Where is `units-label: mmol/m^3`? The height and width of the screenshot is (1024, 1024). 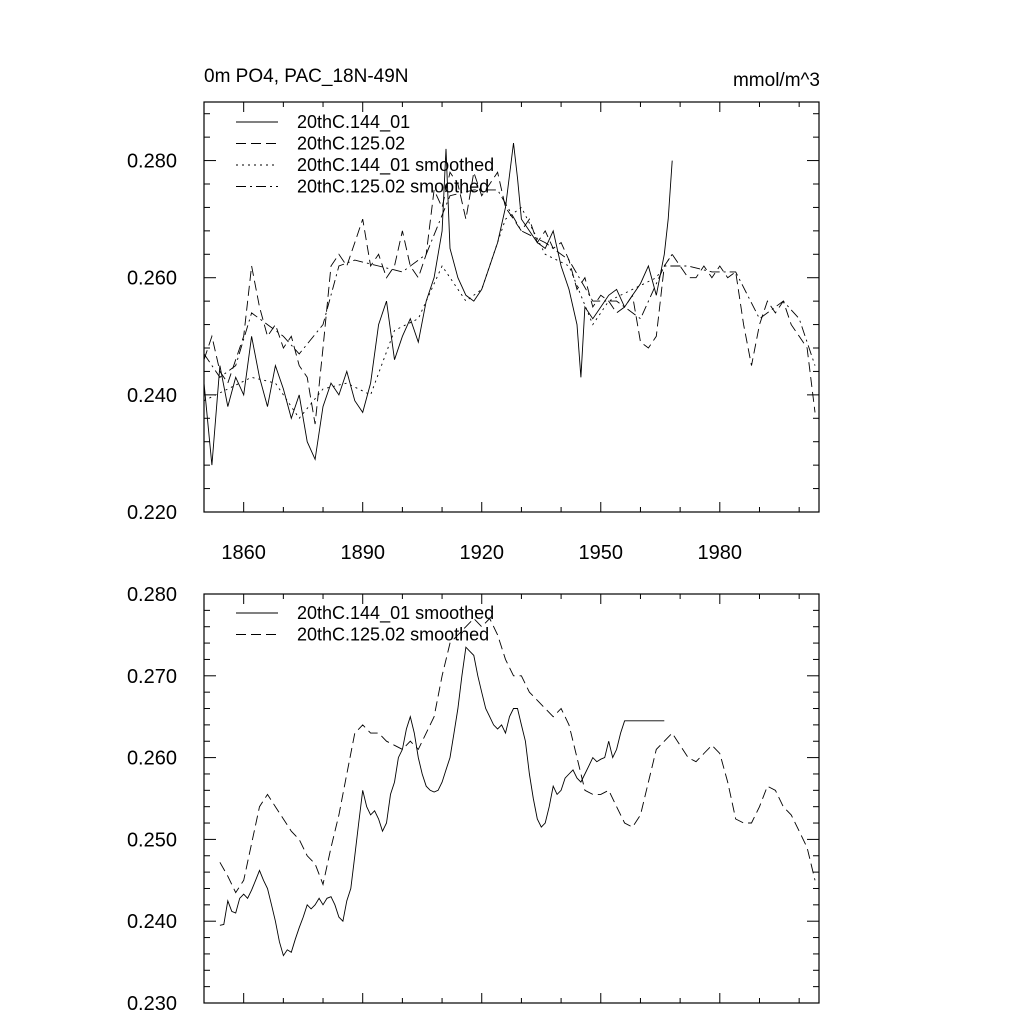
units-label: mmol/m^3 is located at coordinates (776, 80).